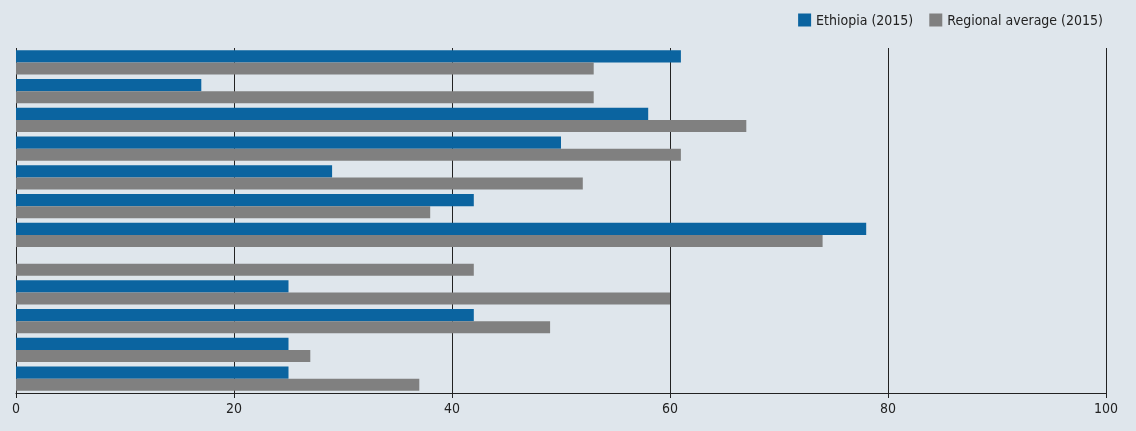  Describe the element at coordinates (1025, 20) in the screenshot. I see `legend-label: Regional average (2015)` at that location.